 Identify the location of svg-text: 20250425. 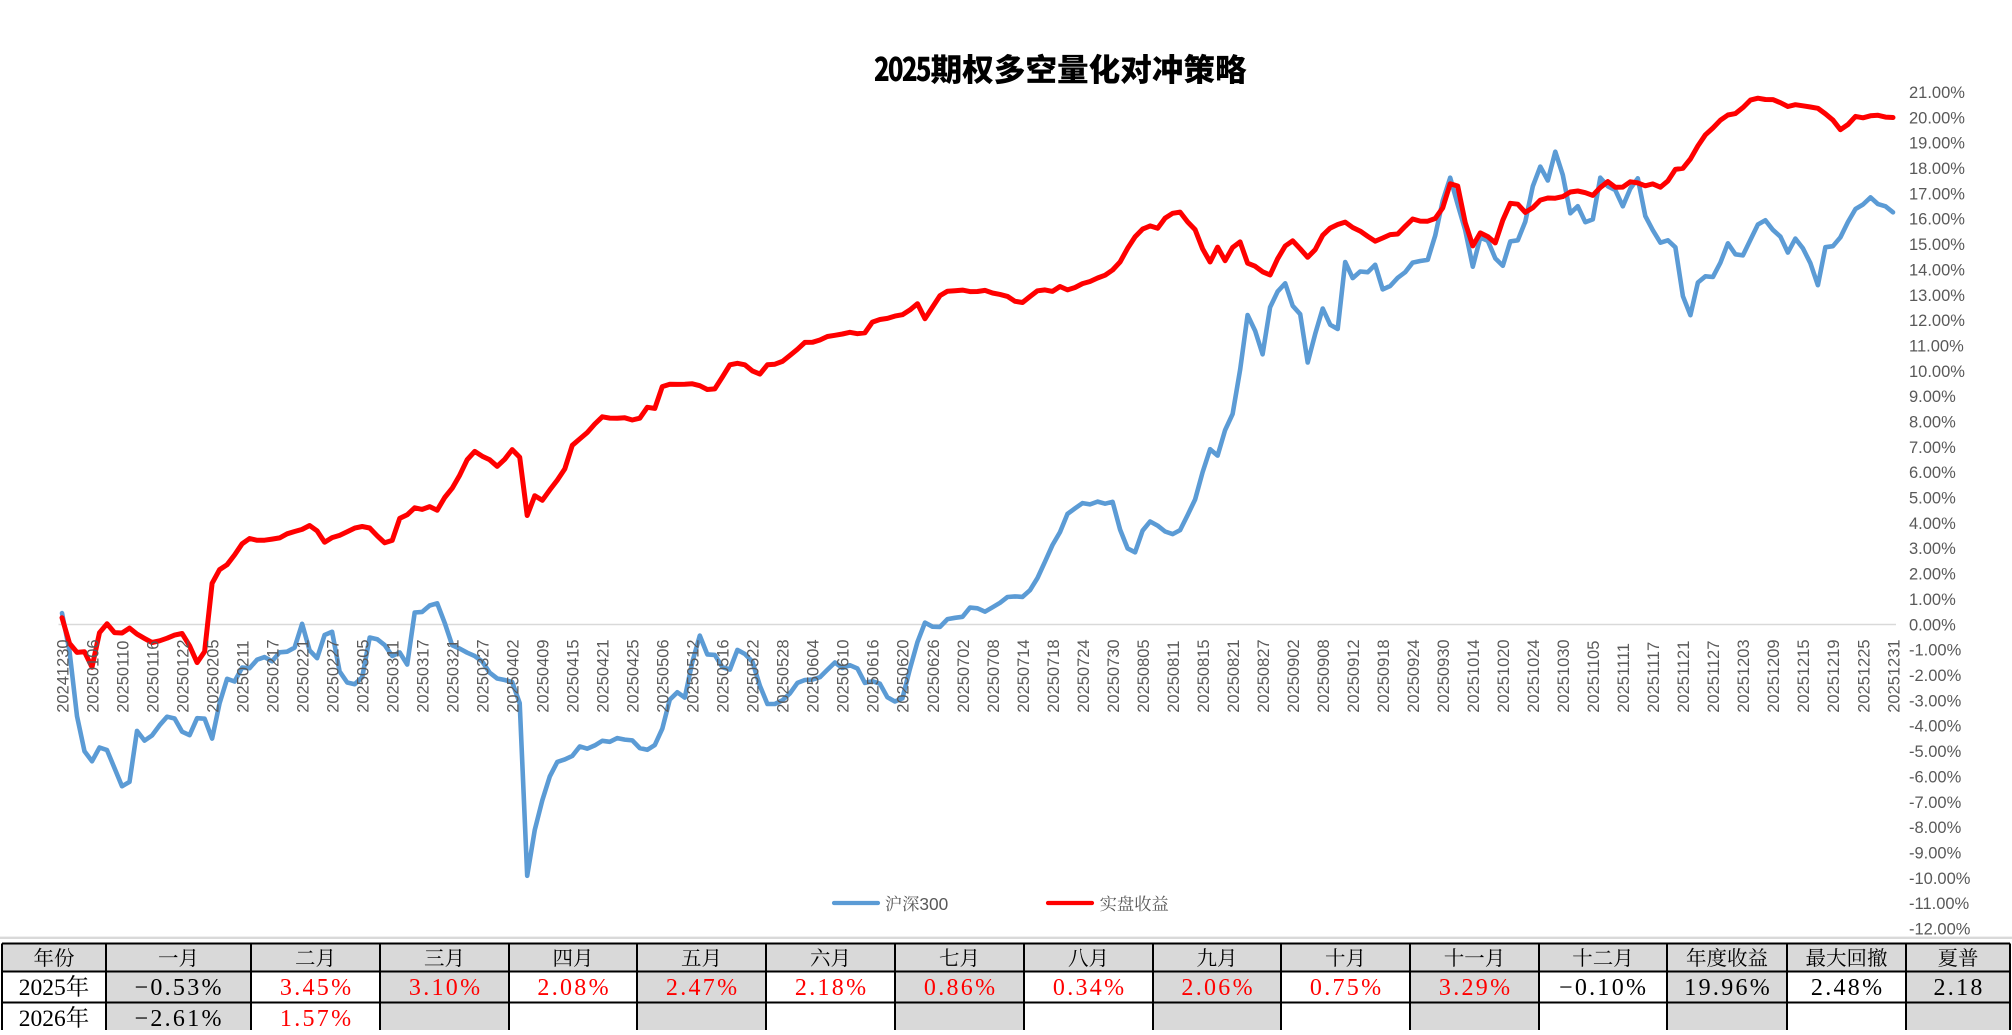
(634, 675).